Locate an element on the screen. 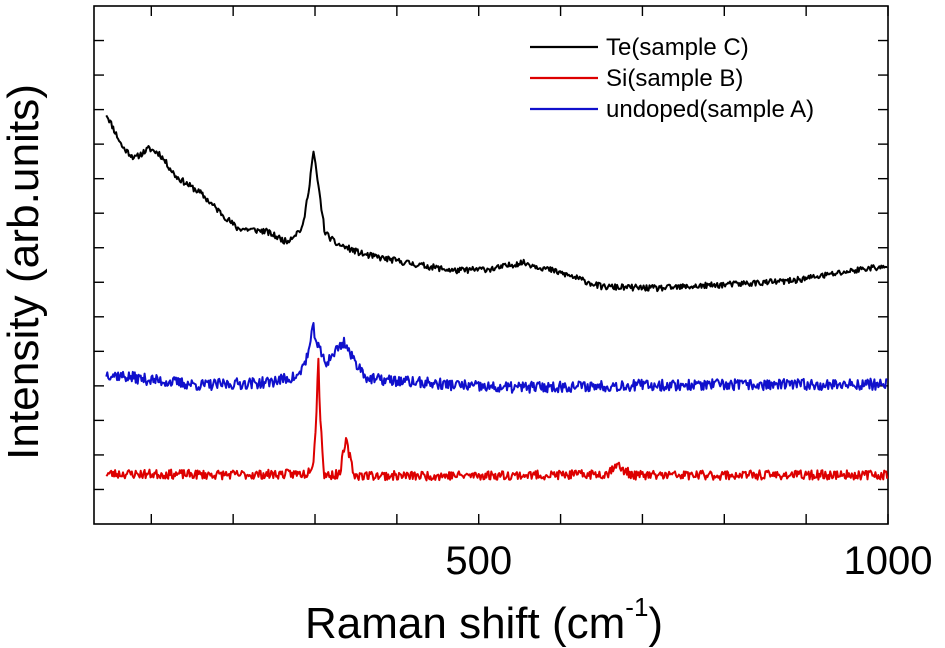 The width and height of the screenshot is (945, 648). x-axis-title: Raman shift (cm-1) is located at coordinates (484, 620).